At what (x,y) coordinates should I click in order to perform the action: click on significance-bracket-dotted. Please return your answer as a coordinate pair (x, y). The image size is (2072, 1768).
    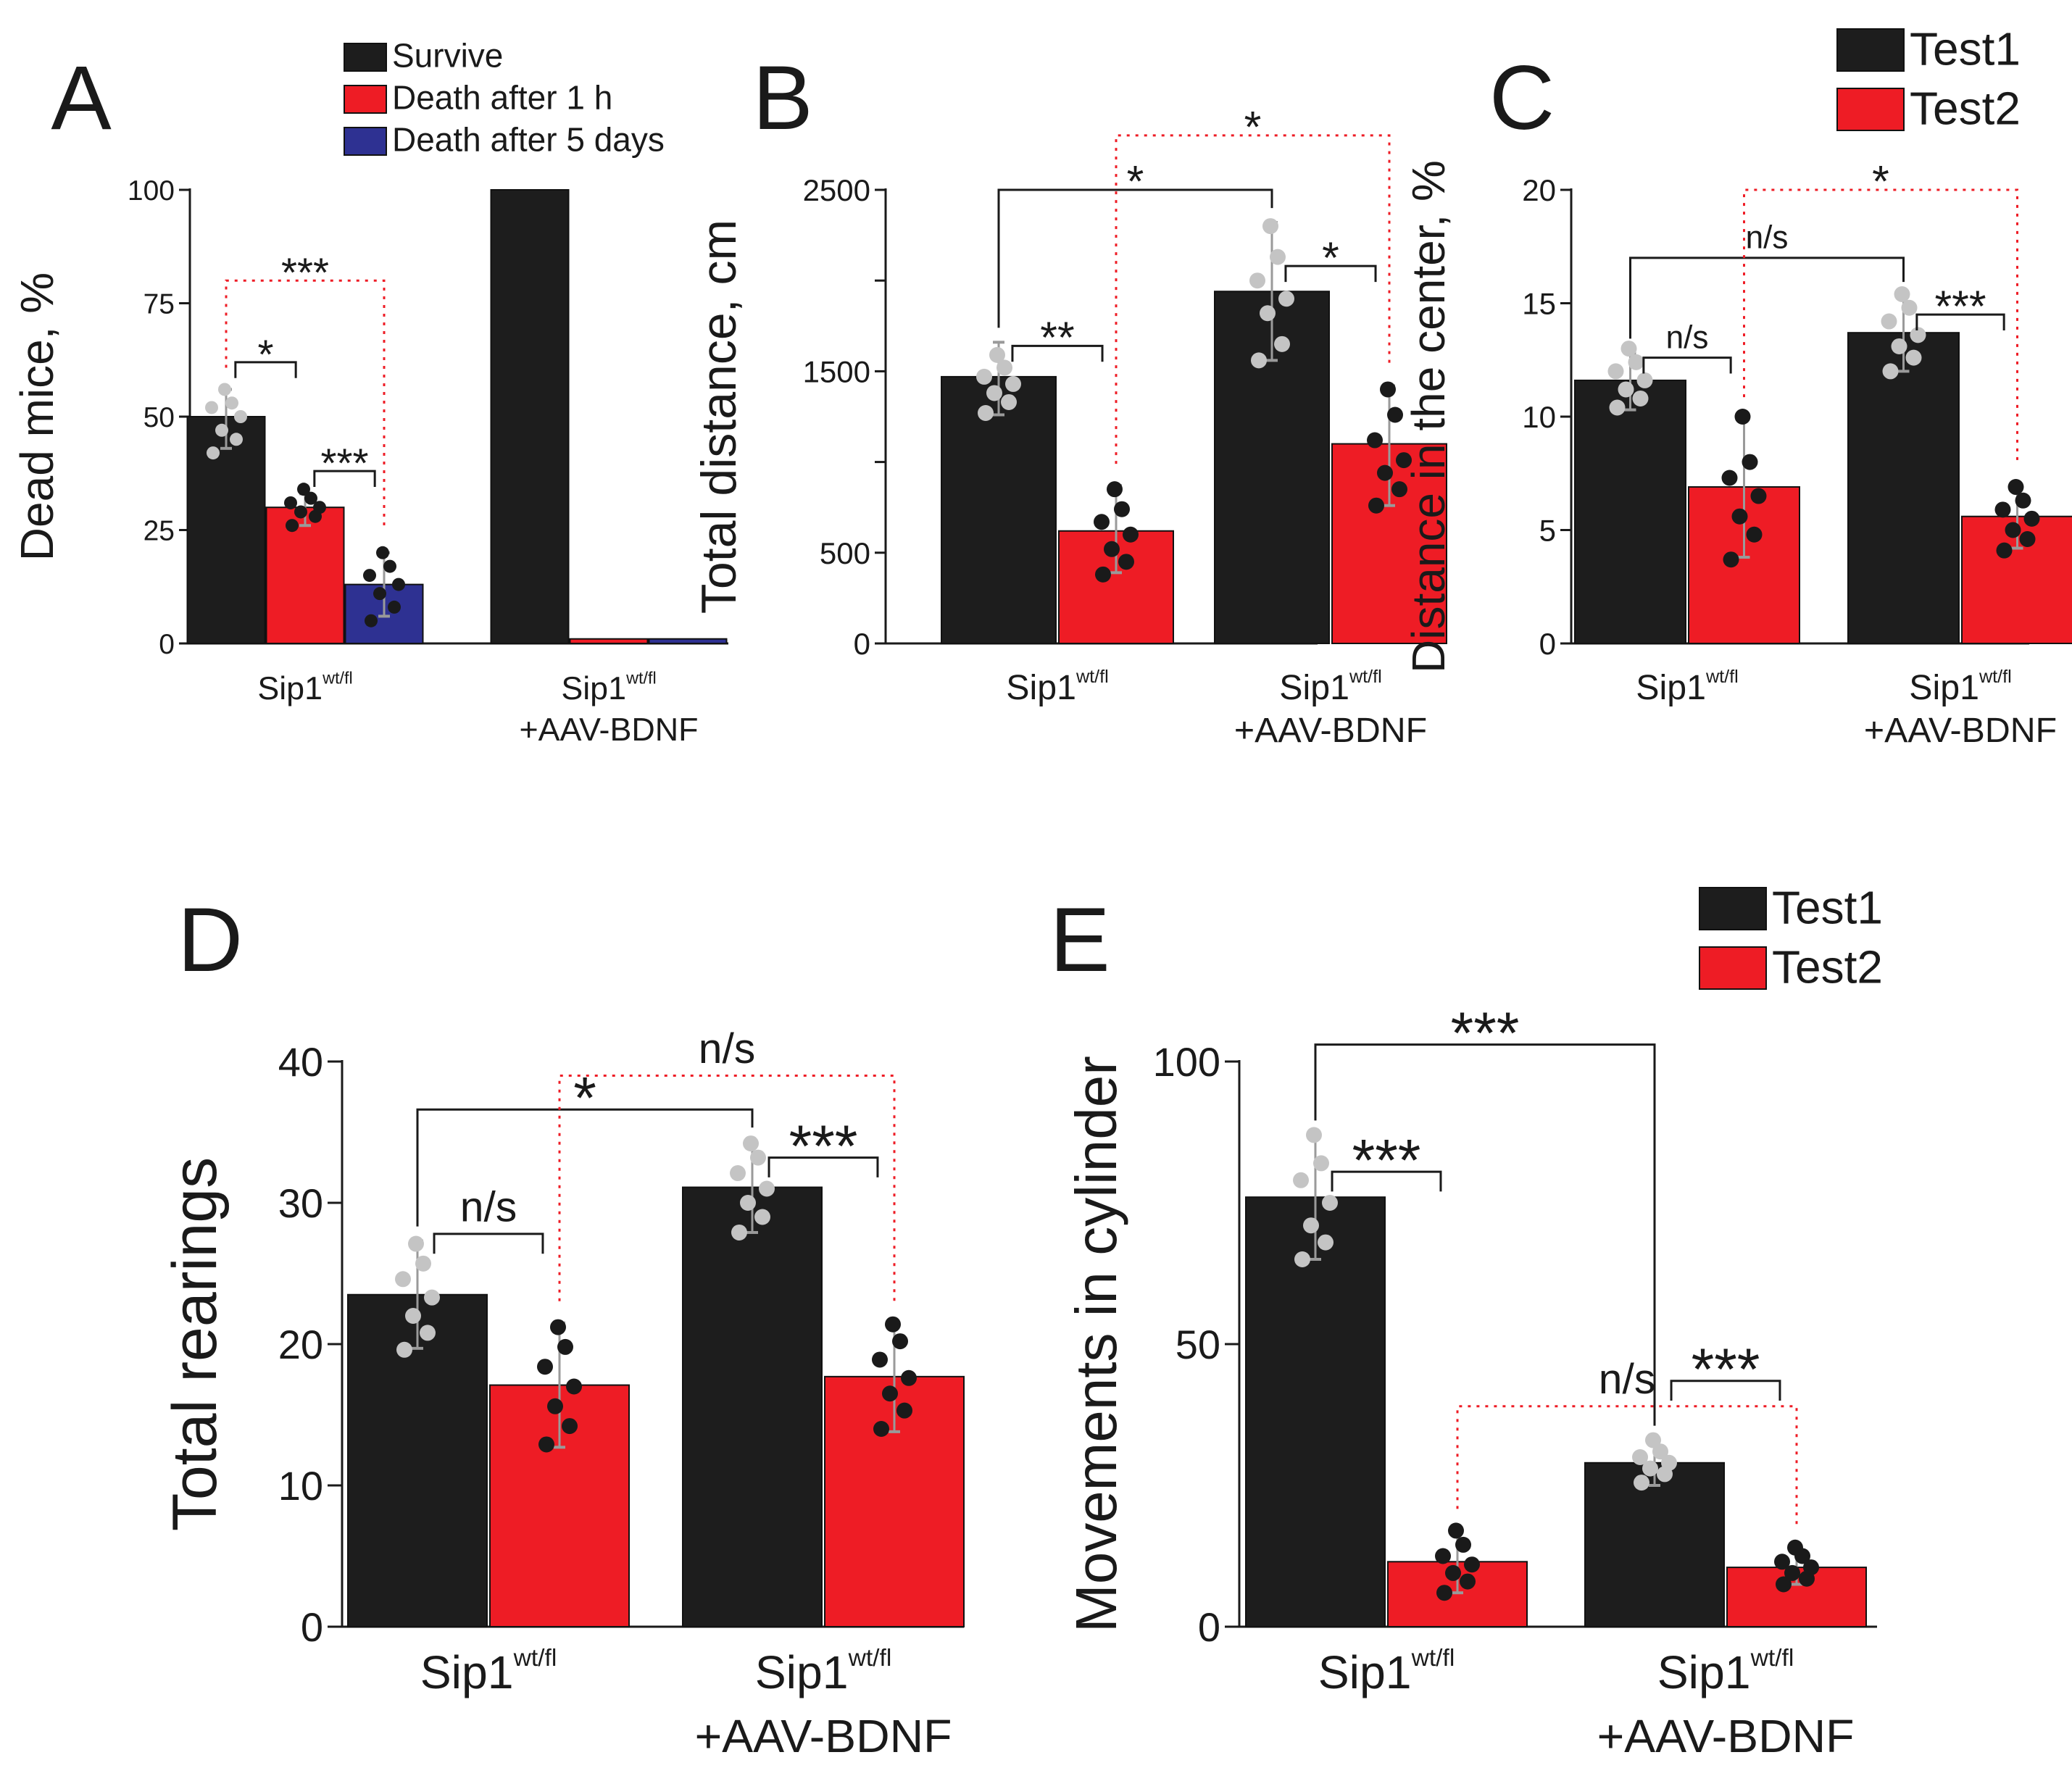
    Looking at the image, I should click on (727, 1189).